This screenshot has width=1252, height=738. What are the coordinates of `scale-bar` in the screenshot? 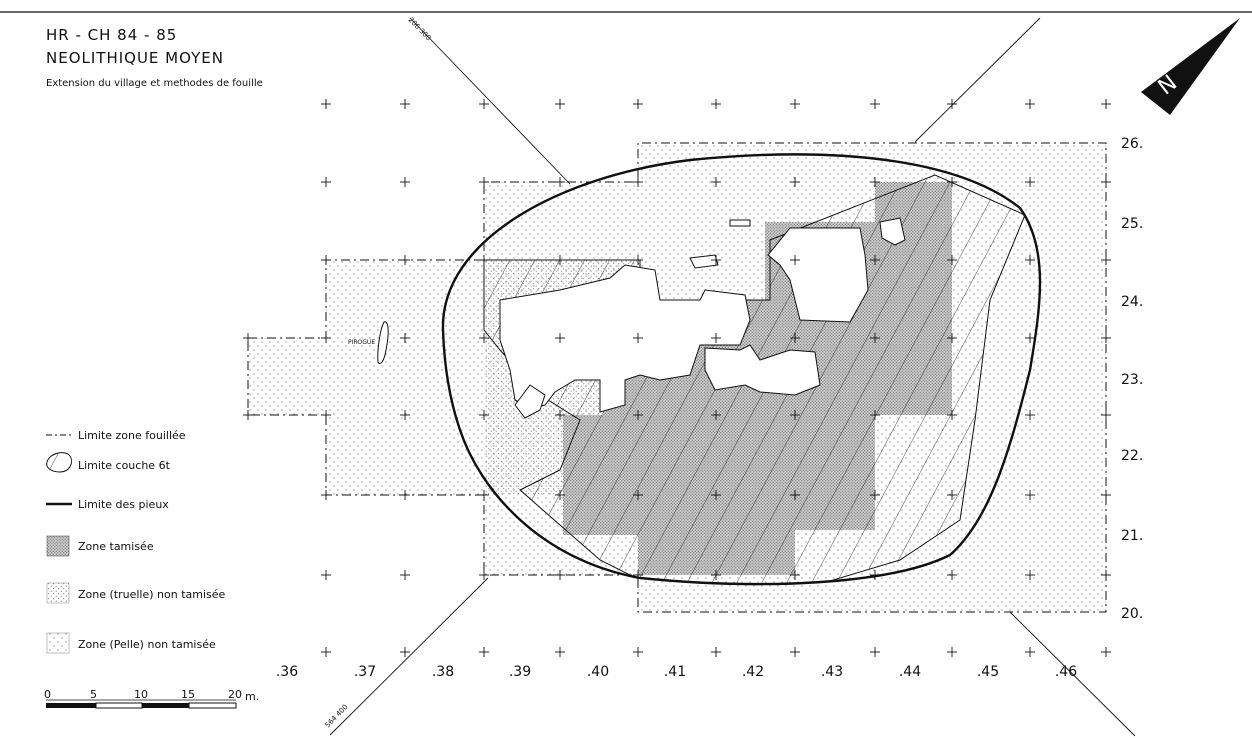 It's located at (141, 704).